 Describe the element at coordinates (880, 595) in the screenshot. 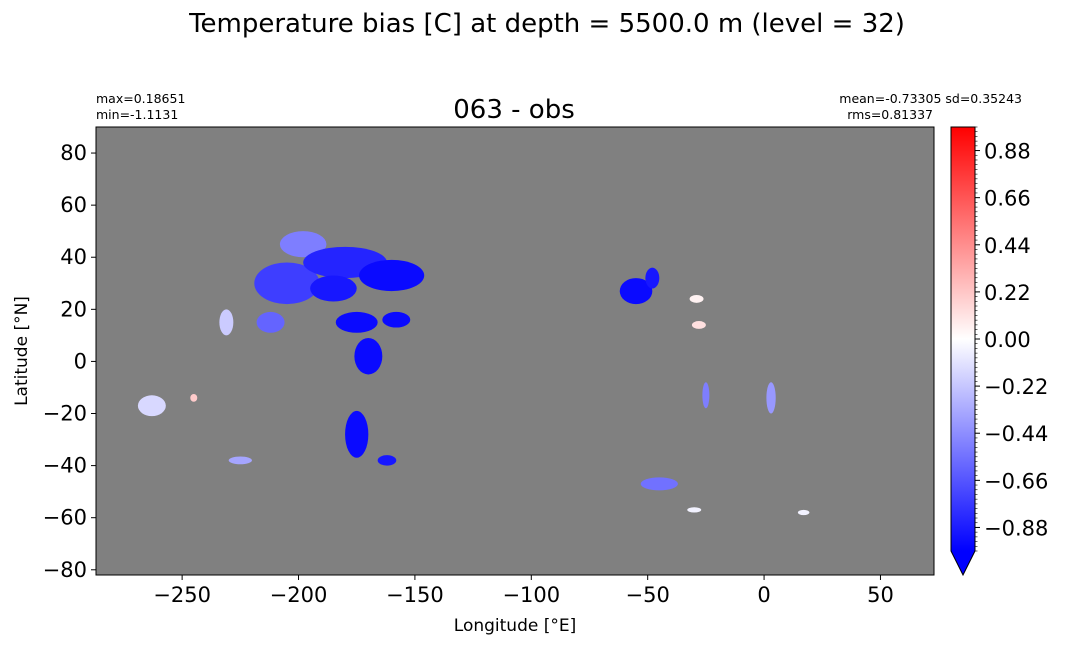

I see `x-tick-label: 50` at that location.